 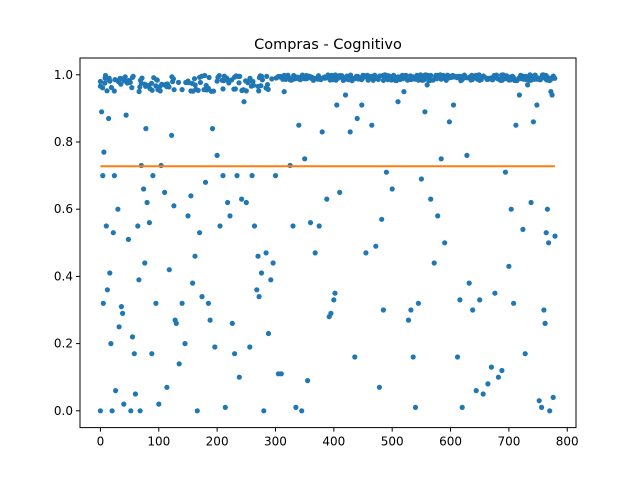 I want to click on x-tick-label: 800, so click(x=567, y=442).